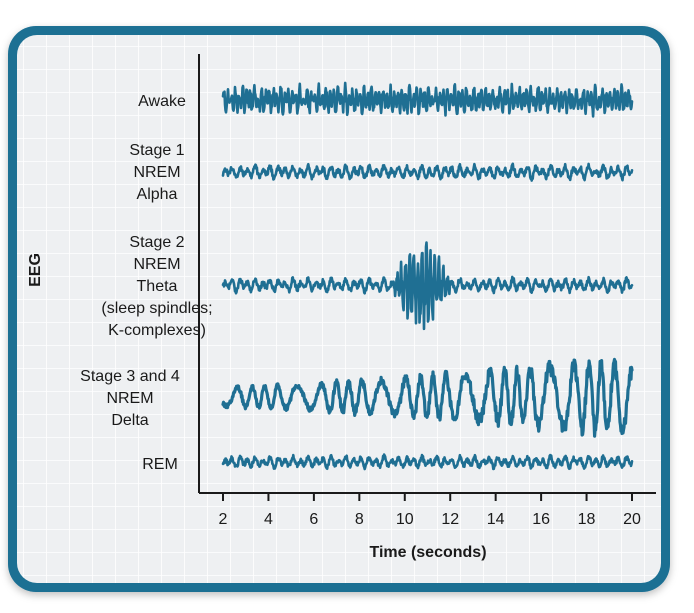  I want to click on x-tick-label: 10, so click(405, 519).